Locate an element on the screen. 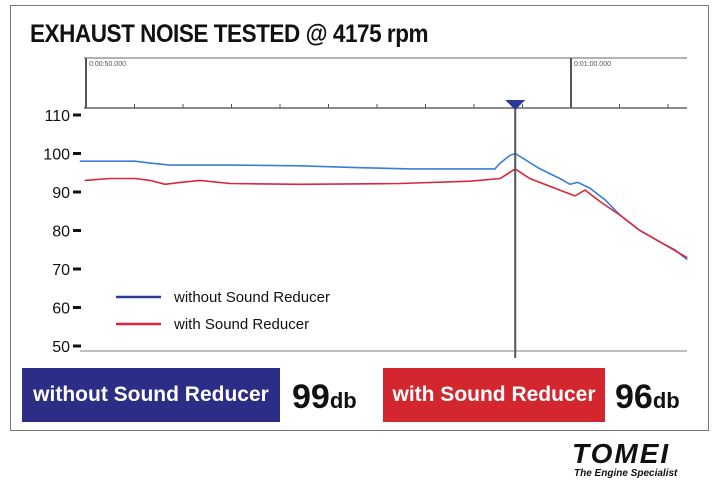  without-reducer-label: without Sound Reducer is located at coordinates (151, 394).